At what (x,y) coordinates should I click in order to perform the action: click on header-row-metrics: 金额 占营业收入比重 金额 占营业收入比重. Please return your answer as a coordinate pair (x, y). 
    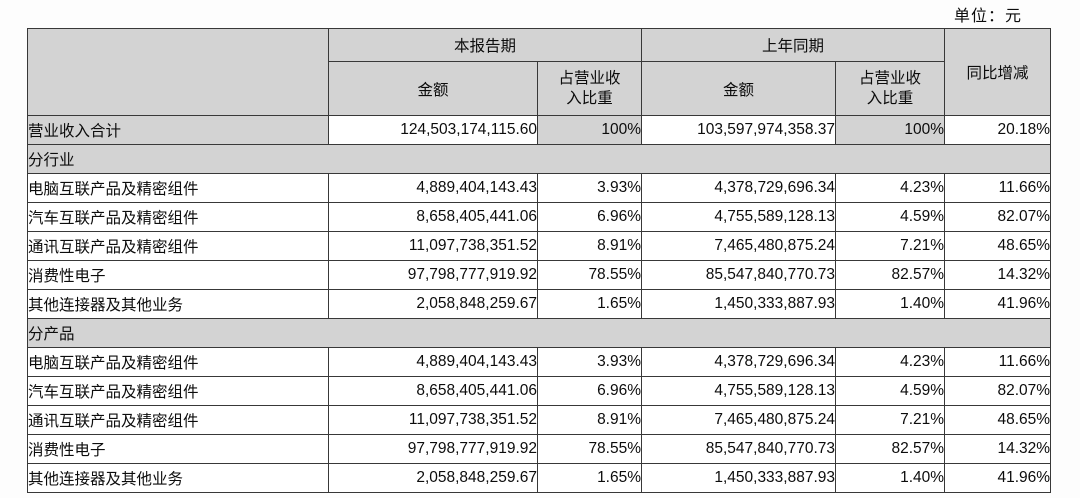
    Looking at the image, I should click on (539, 88).